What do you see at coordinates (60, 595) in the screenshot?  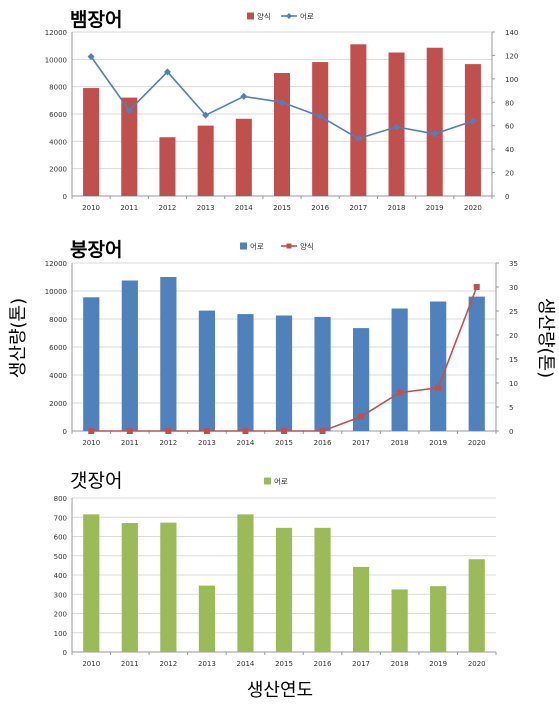 I see `y-tick-label: 300` at bounding box center [60, 595].